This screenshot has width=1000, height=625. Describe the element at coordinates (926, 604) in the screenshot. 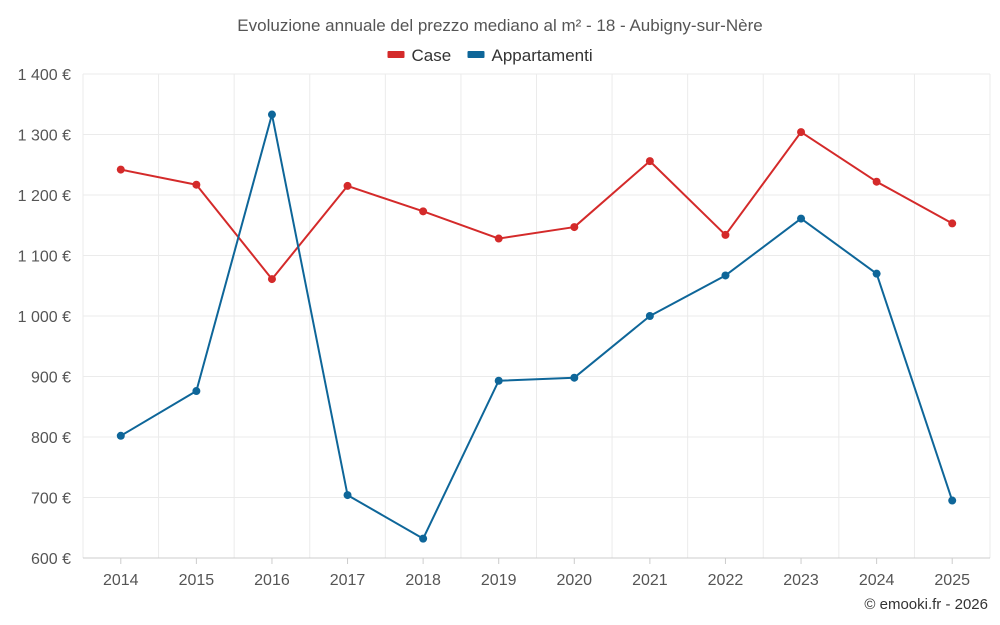

I see `credit-text: © emooki.fr - 2026` at that location.